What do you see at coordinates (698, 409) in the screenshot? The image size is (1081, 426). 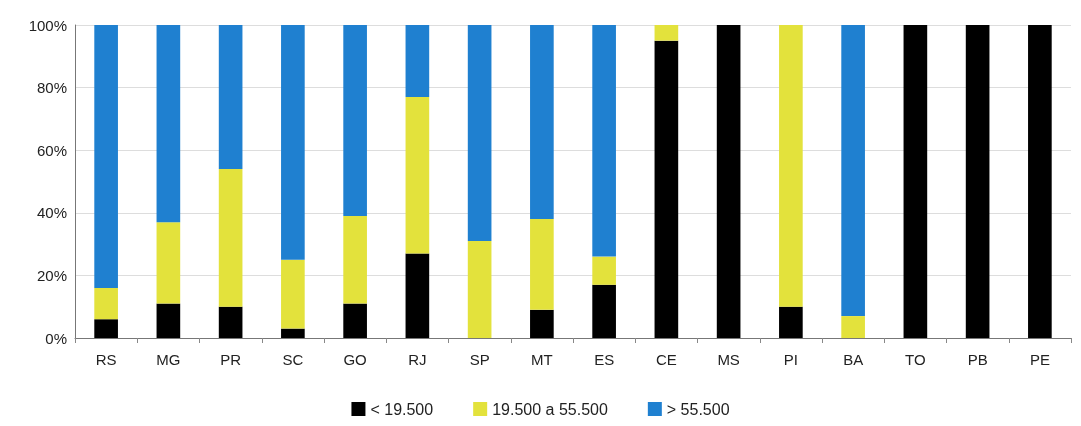 I see `legend-label: > 55.500` at bounding box center [698, 409].